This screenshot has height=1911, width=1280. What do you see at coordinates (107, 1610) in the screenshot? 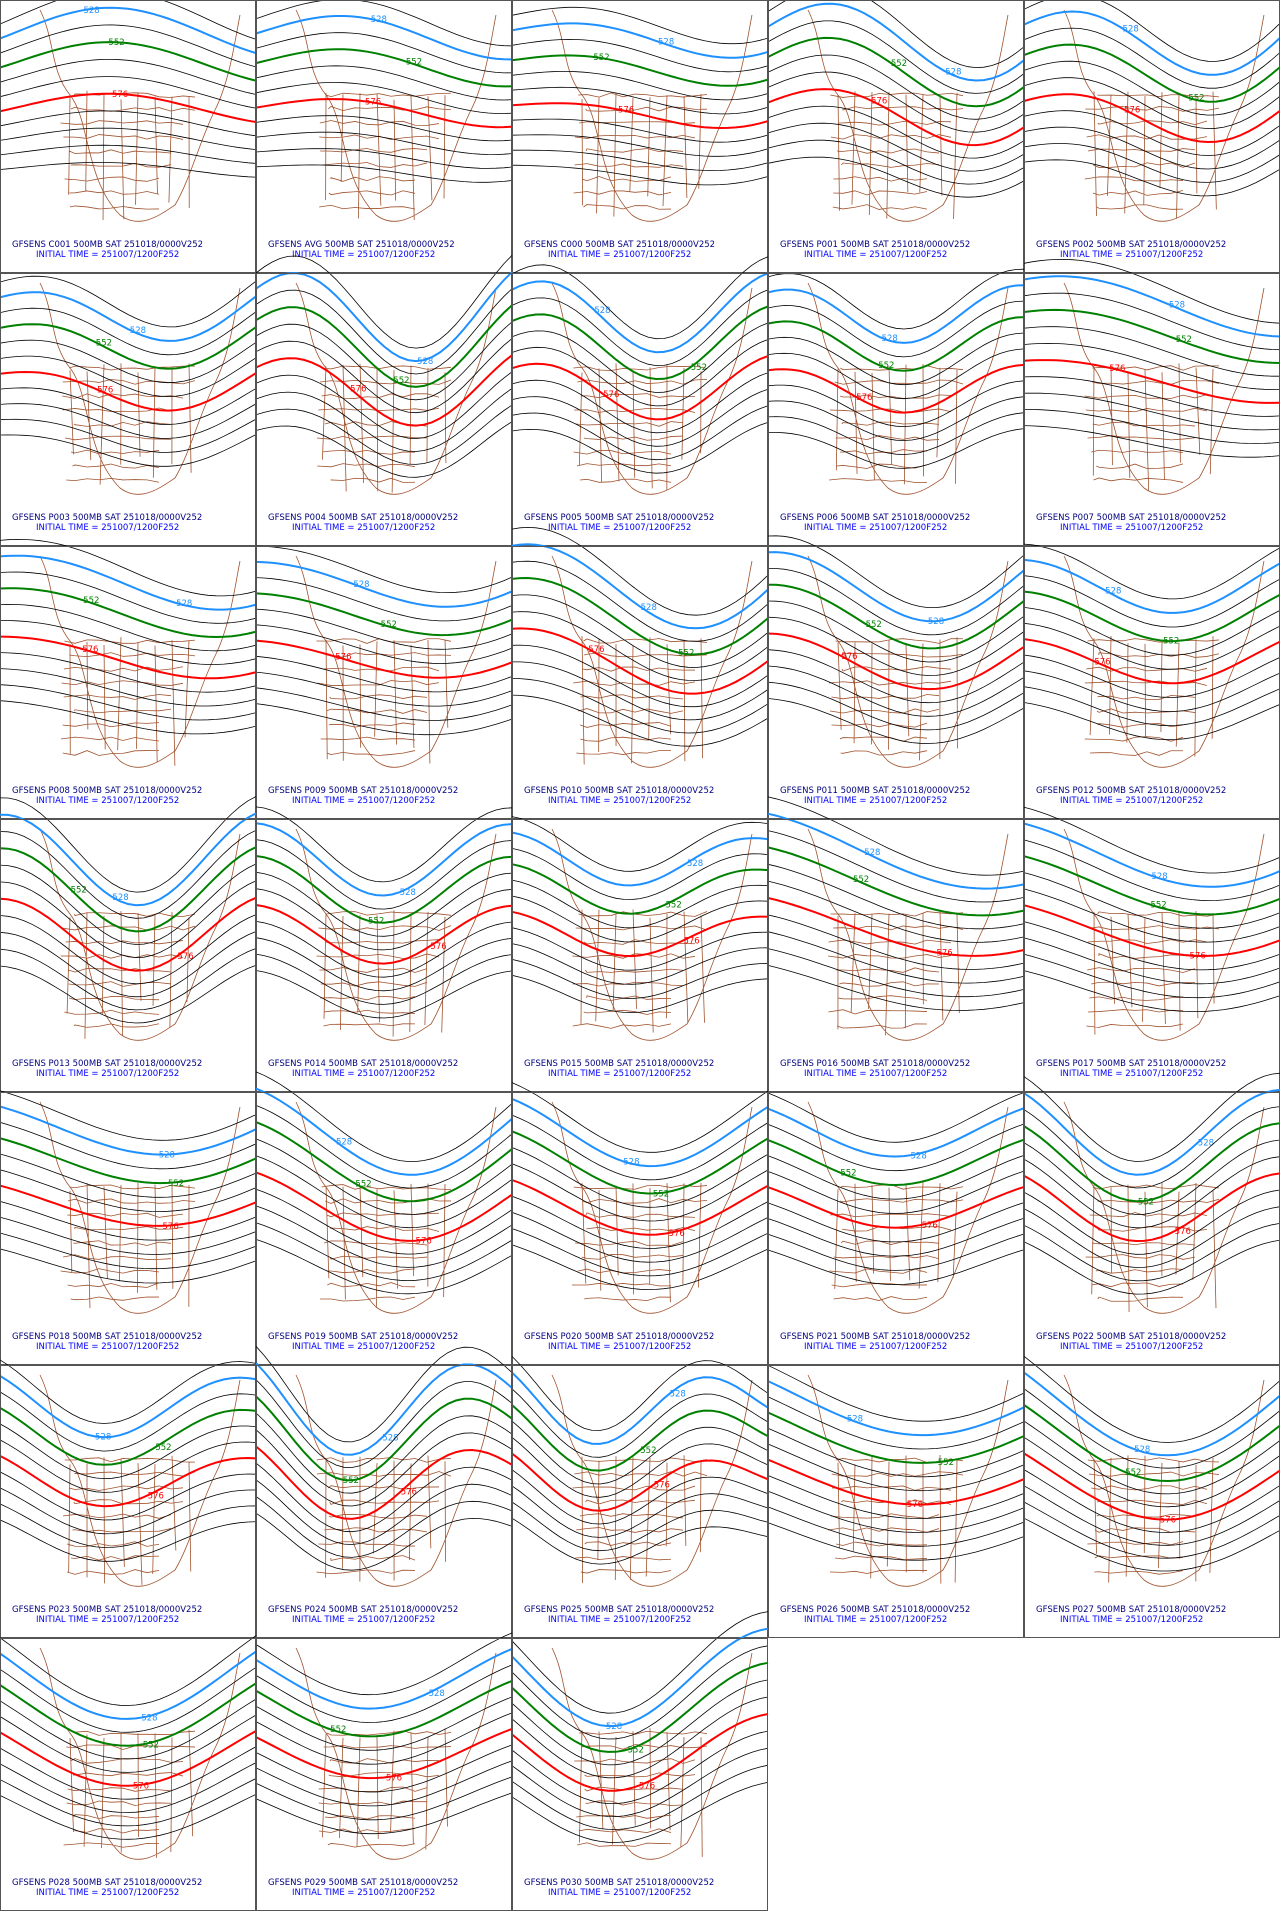
I see `panel-title: GFSENS P023 500MB SAT 251018/0000V252` at bounding box center [107, 1610].